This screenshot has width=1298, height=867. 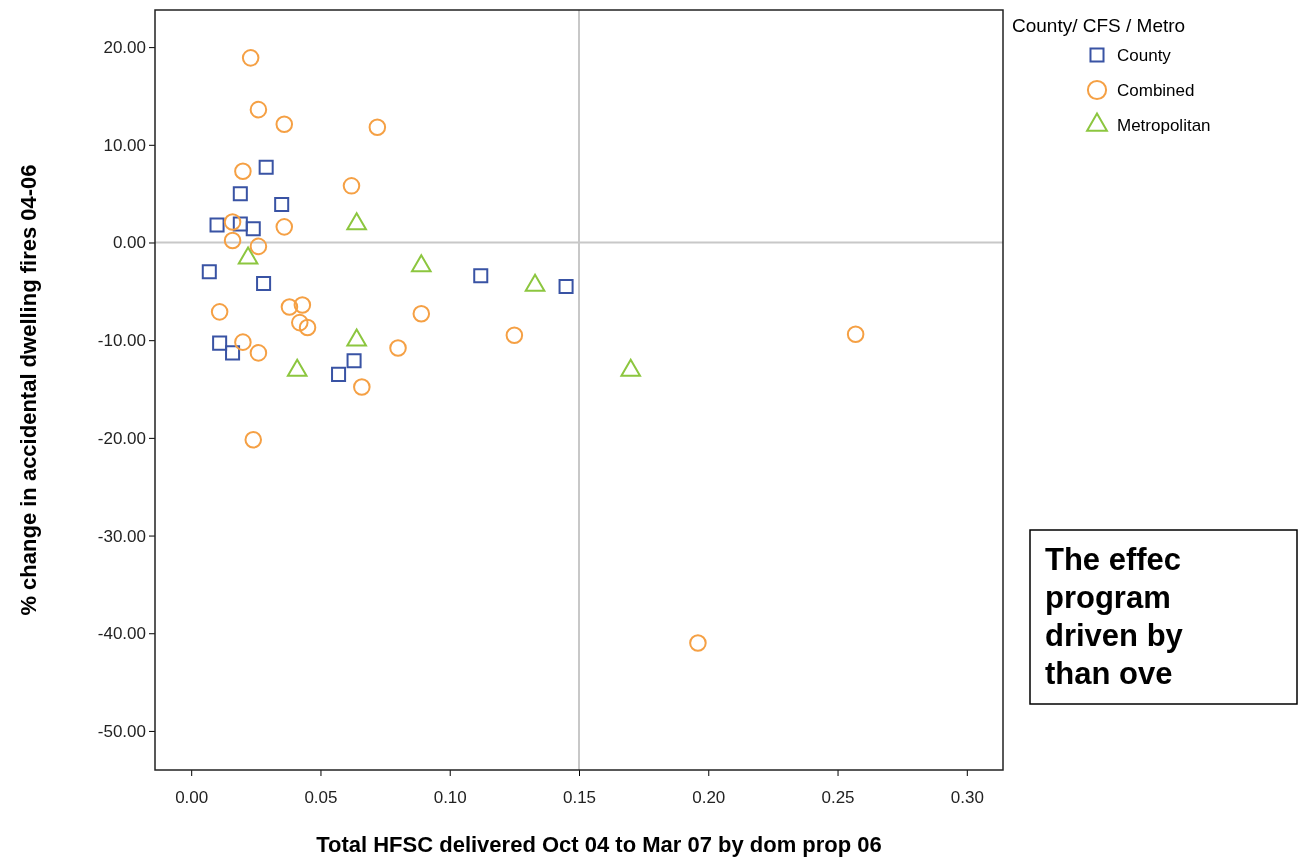 What do you see at coordinates (838, 797) in the screenshot?
I see `x-tick-label: 0.25` at bounding box center [838, 797].